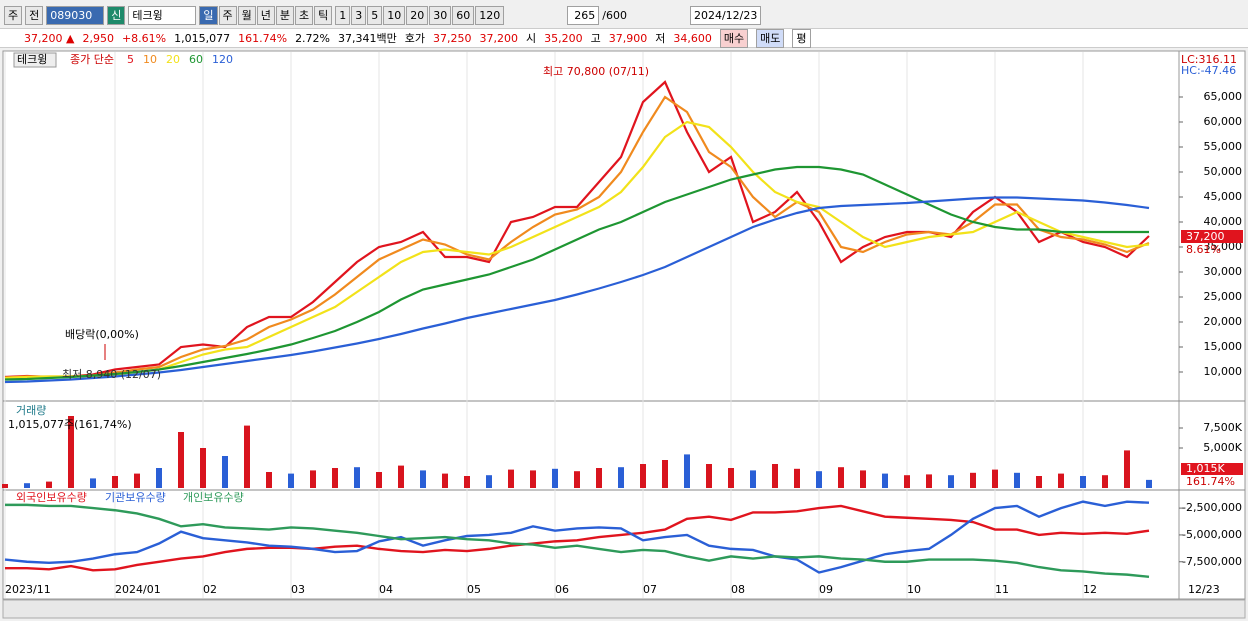 This screenshot has height=621, width=1248. What do you see at coordinates (116, 15) in the screenshot?
I see `market-tag: 신` at bounding box center [116, 15].